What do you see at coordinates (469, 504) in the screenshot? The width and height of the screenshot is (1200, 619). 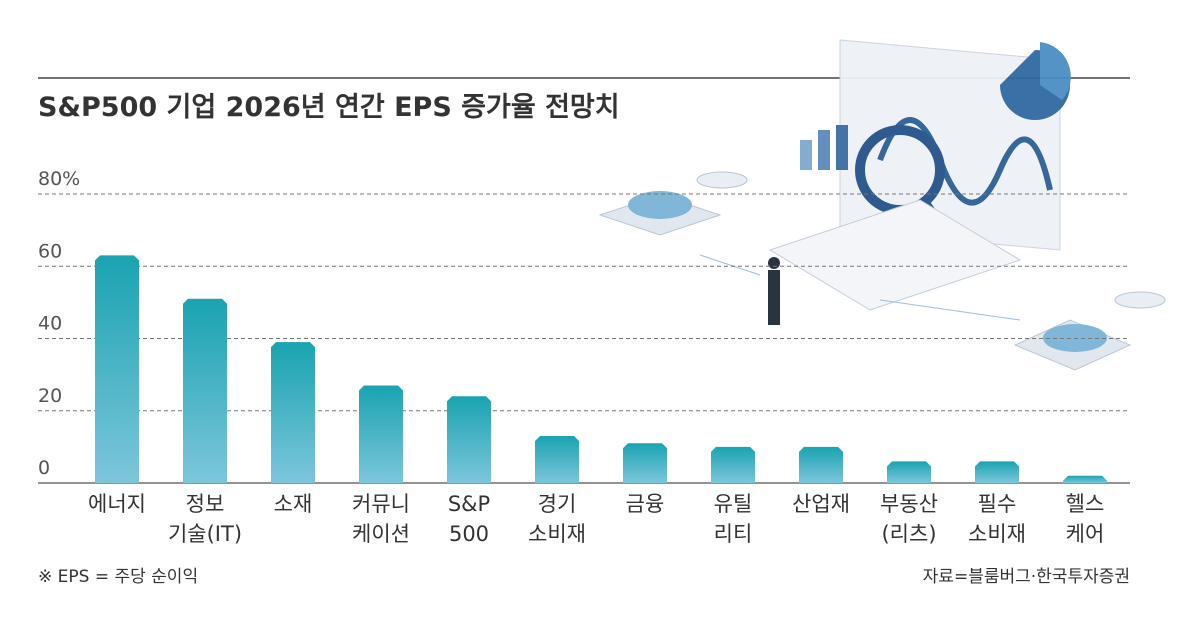 I see `x-tick-label: S&P` at bounding box center [469, 504].